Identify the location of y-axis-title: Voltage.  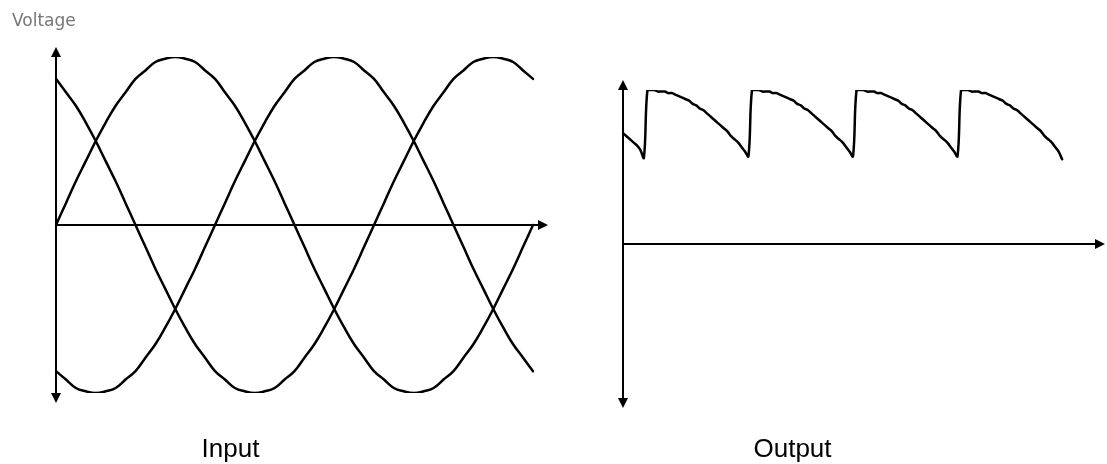
(44, 20).